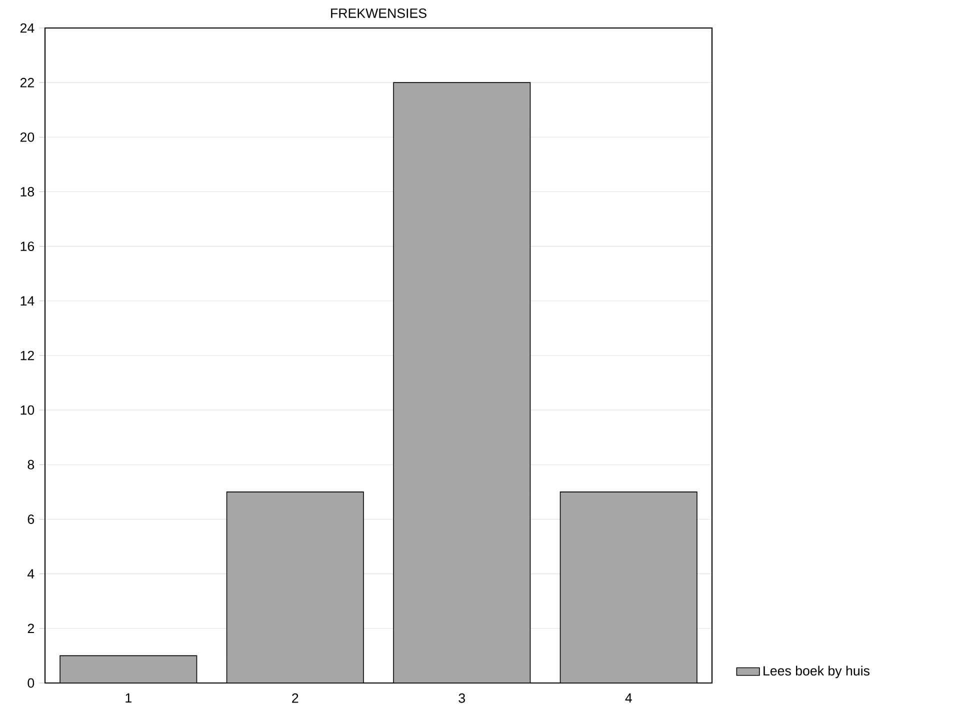 The height and width of the screenshot is (716, 977). What do you see at coordinates (27, 83) in the screenshot?
I see `y-tick-label: 22` at bounding box center [27, 83].